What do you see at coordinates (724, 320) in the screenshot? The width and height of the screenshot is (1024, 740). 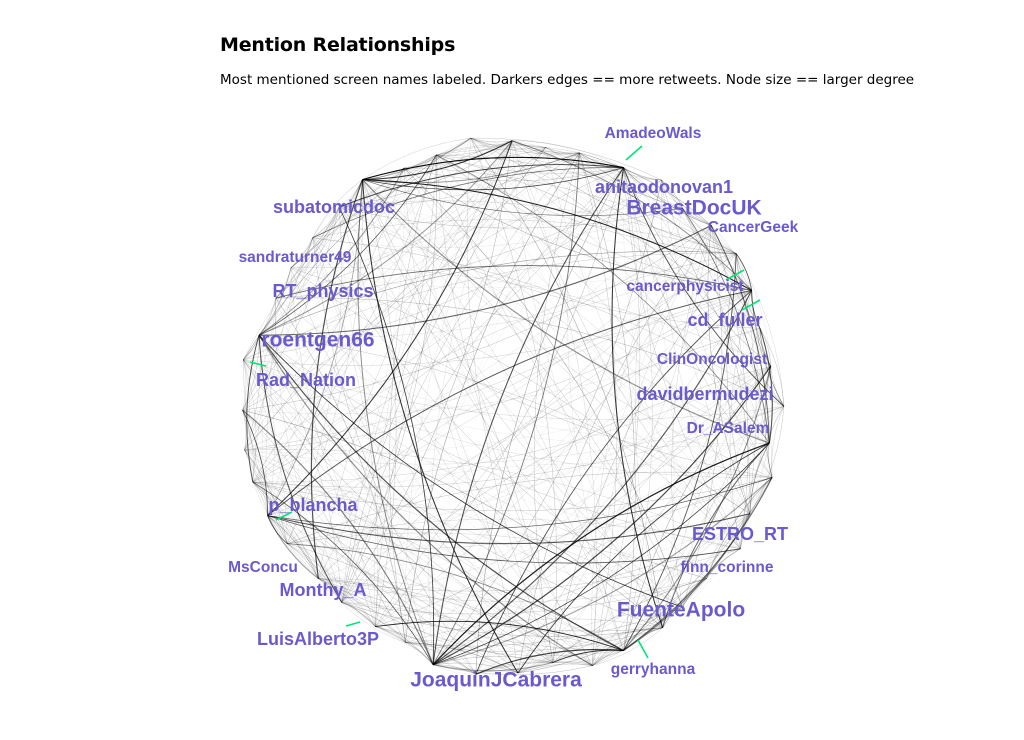 I see `node-label-cd-fuller: cd_fuller` at bounding box center [724, 320].